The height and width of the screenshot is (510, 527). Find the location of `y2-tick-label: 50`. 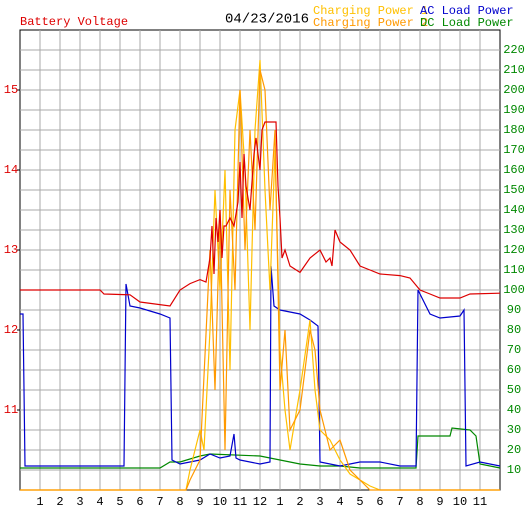

y2-tick-label: 50 is located at coordinates (514, 390).